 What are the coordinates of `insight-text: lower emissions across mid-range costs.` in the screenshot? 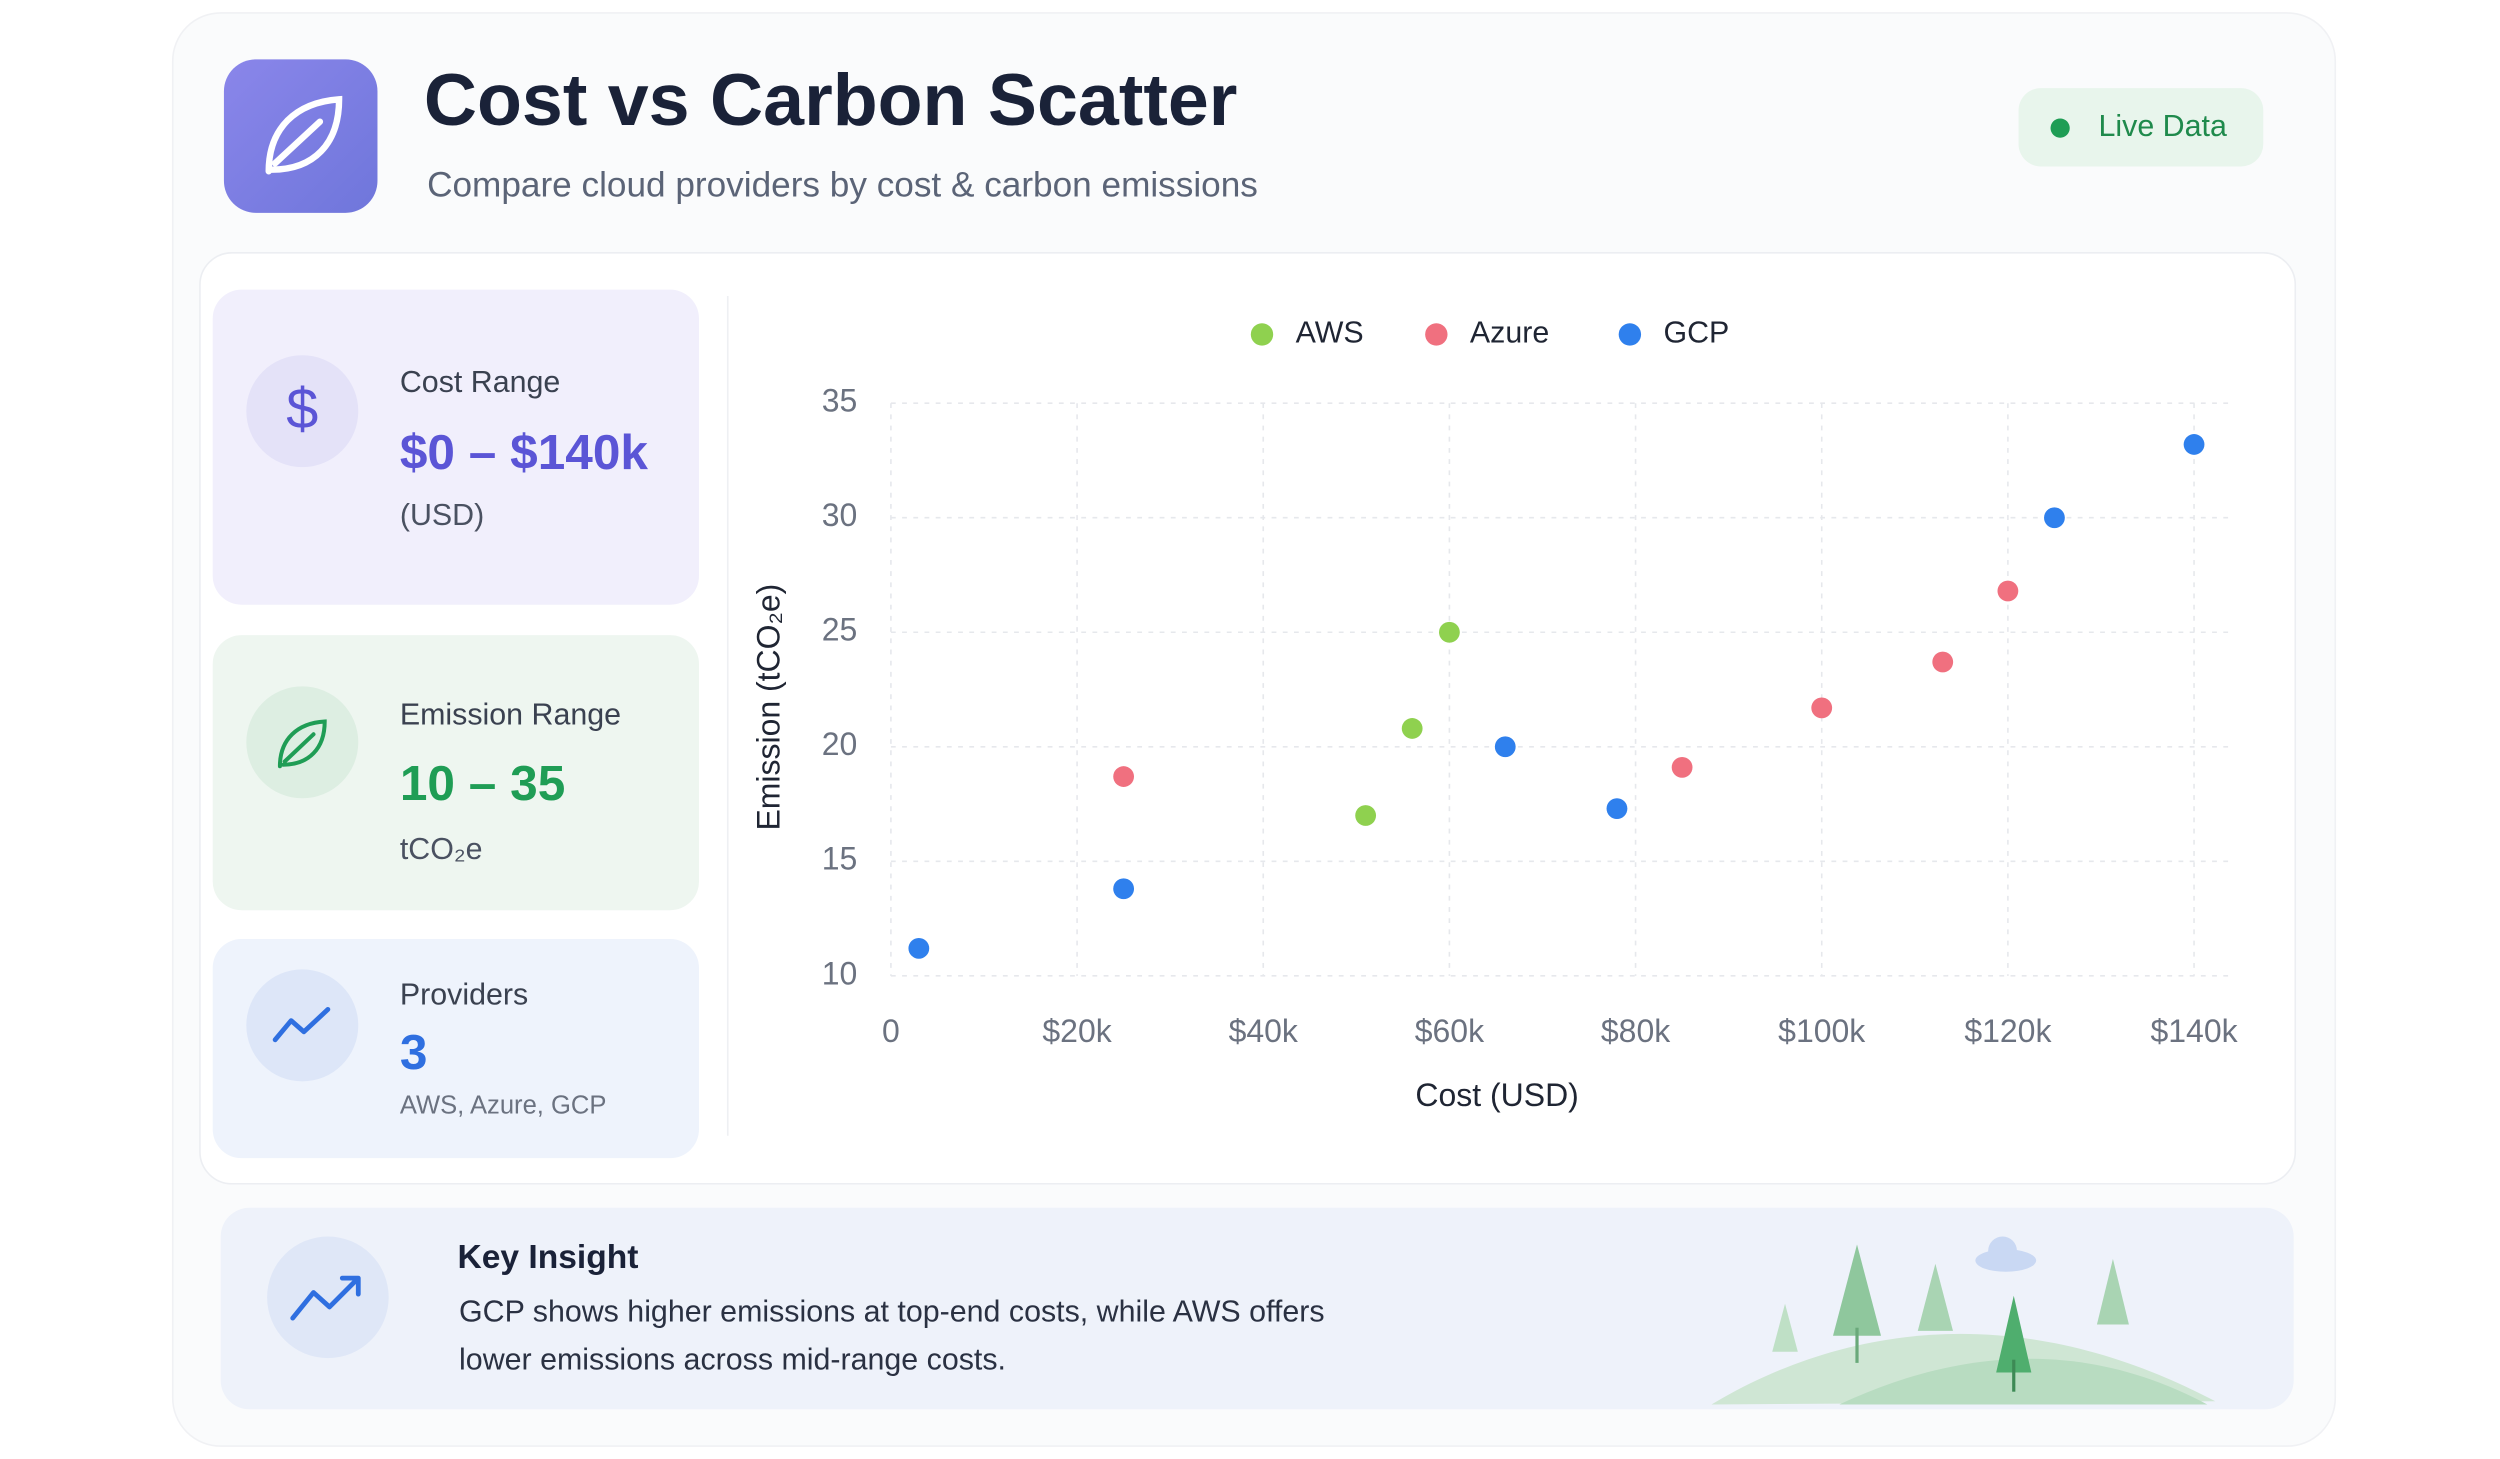 It's located at (732, 1359).